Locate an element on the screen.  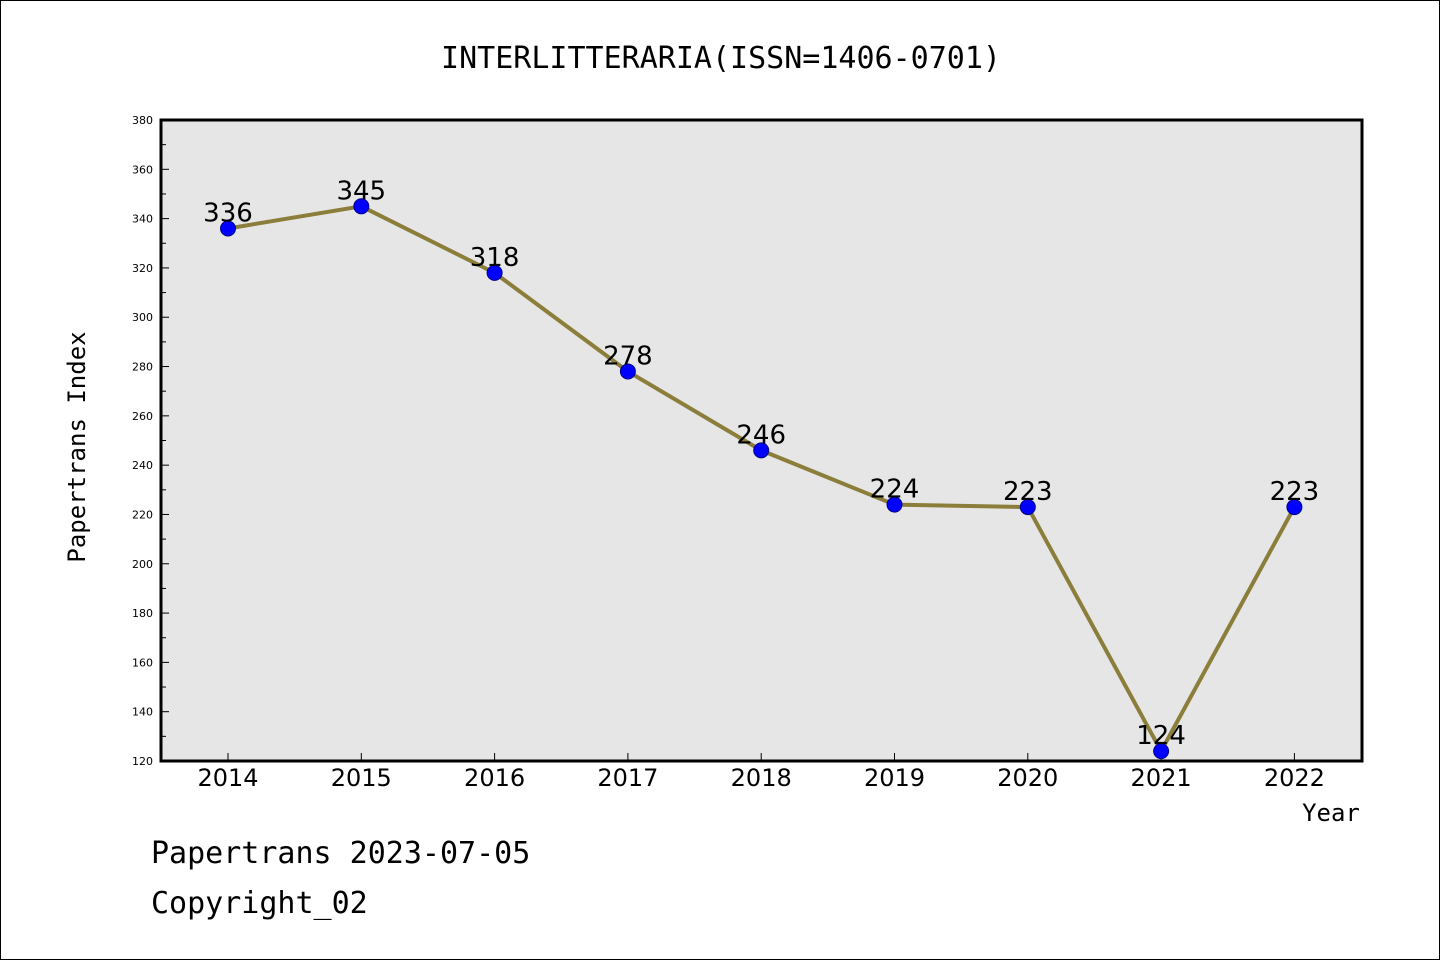
chart-title: INTERLITTERARIA(ISSN=1406-0701) is located at coordinates (721, 58).